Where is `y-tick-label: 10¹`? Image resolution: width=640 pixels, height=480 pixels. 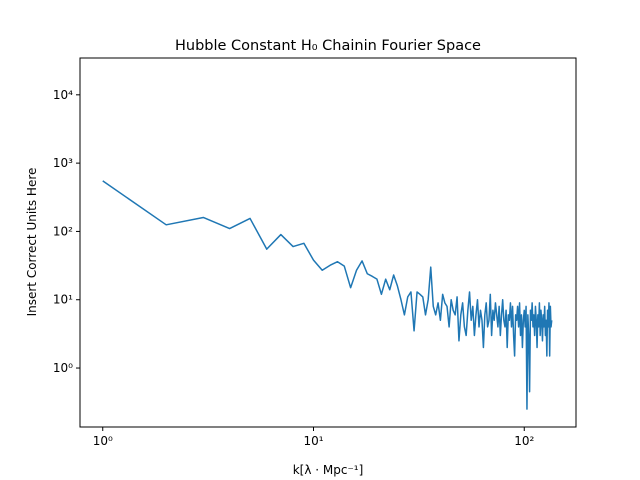 y-tick-label: 10¹ is located at coordinates (63, 300).